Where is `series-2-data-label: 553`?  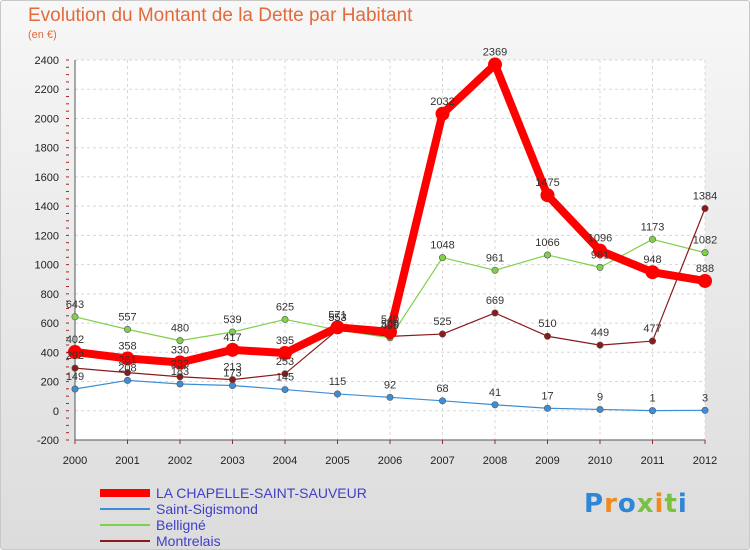 series-2-data-label: 553 is located at coordinates (337, 318).